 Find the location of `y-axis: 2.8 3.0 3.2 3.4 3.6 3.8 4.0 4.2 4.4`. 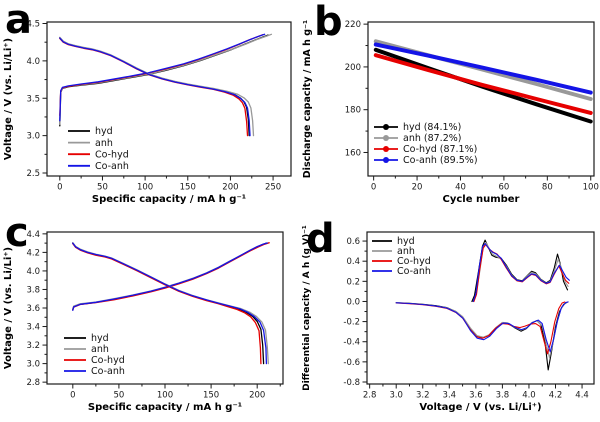

y-axis: 2.8 3.0 3.2 3.4 3.6 3.8 4.0 4.2 4.4 is located at coordinates (36, 309).